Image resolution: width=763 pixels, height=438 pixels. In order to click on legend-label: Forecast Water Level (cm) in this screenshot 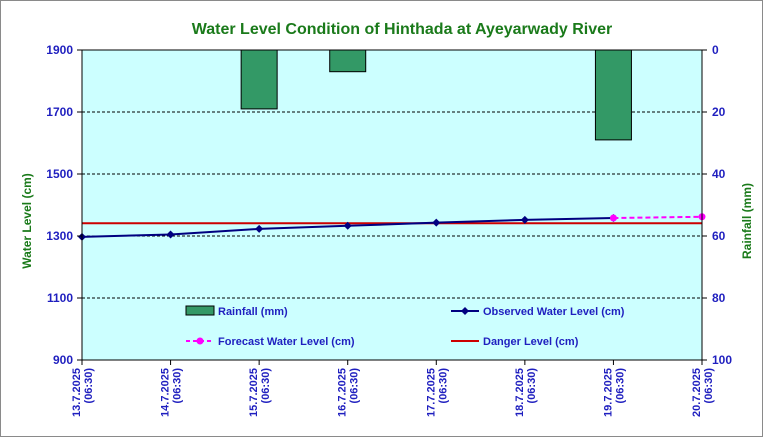, I will do `click(286, 342)`.